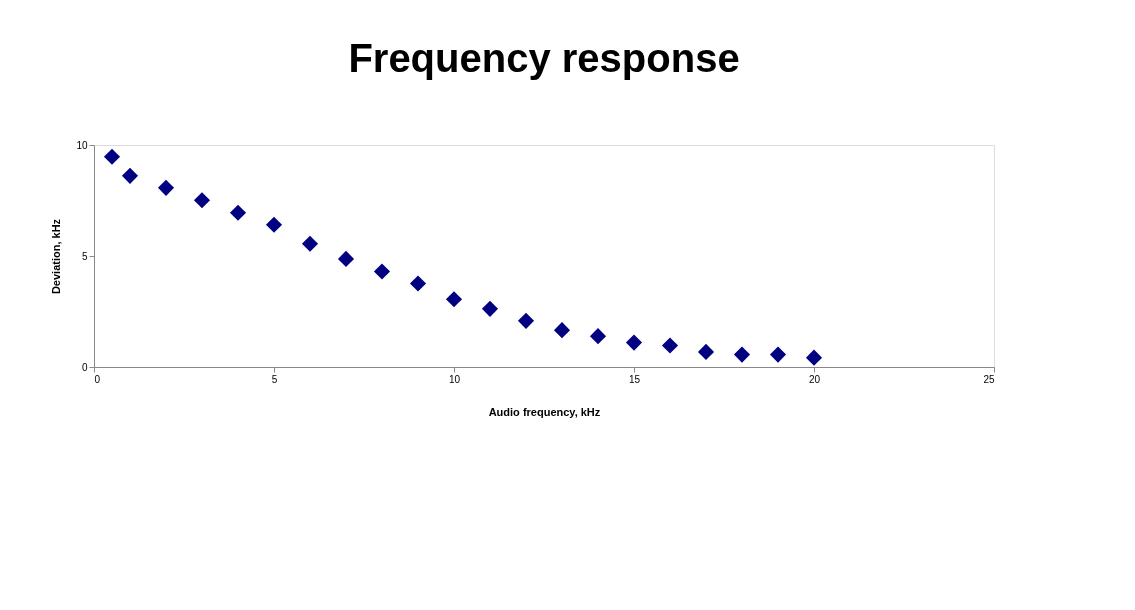 The image size is (1135, 610). I want to click on x-tick-label: 20, so click(814, 379).